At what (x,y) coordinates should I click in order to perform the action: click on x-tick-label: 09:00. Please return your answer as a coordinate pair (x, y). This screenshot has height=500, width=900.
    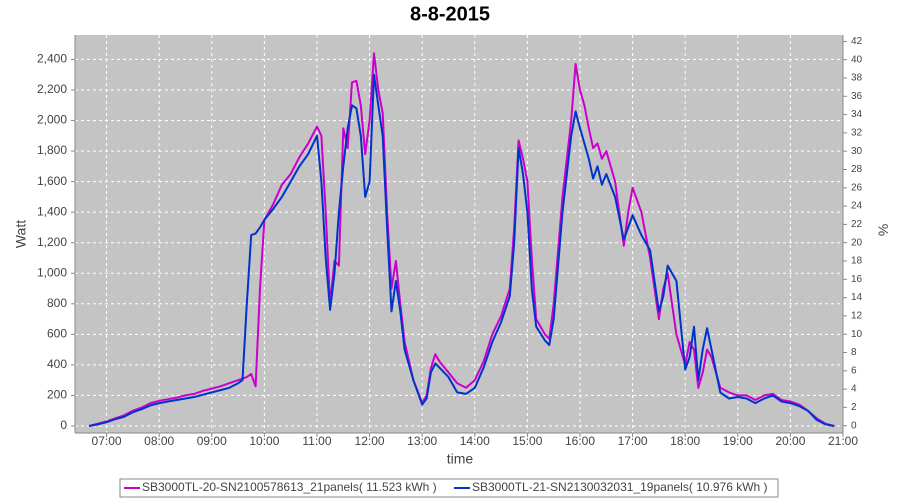
    Looking at the image, I should click on (212, 441).